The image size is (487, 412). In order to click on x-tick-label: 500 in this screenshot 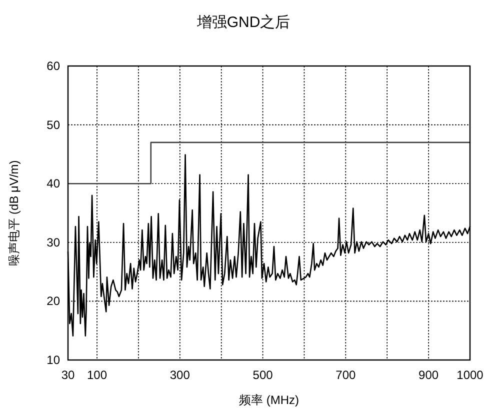, I will do `click(263, 375)`.